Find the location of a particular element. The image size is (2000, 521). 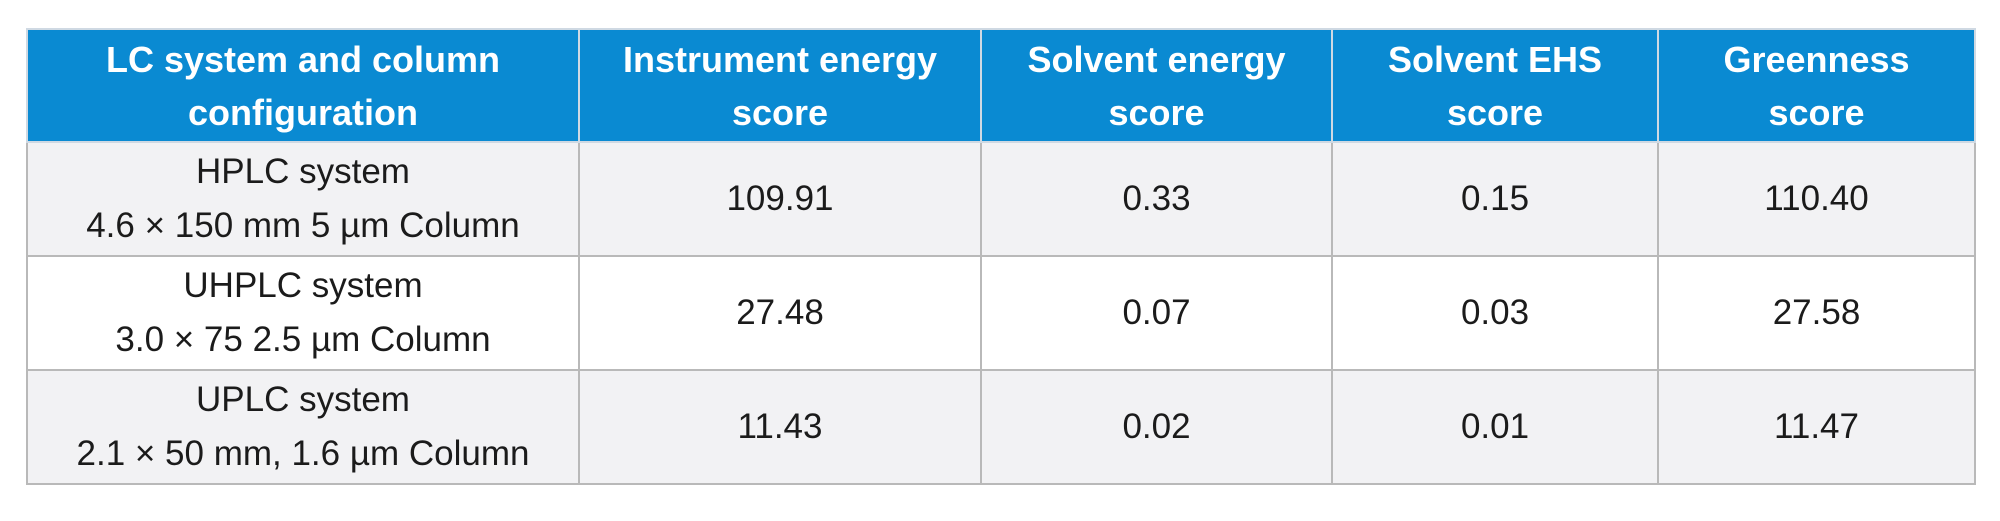

column-spec: 2.1 × 50 mm, 1.6 µm Column is located at coordinates (303, 453).